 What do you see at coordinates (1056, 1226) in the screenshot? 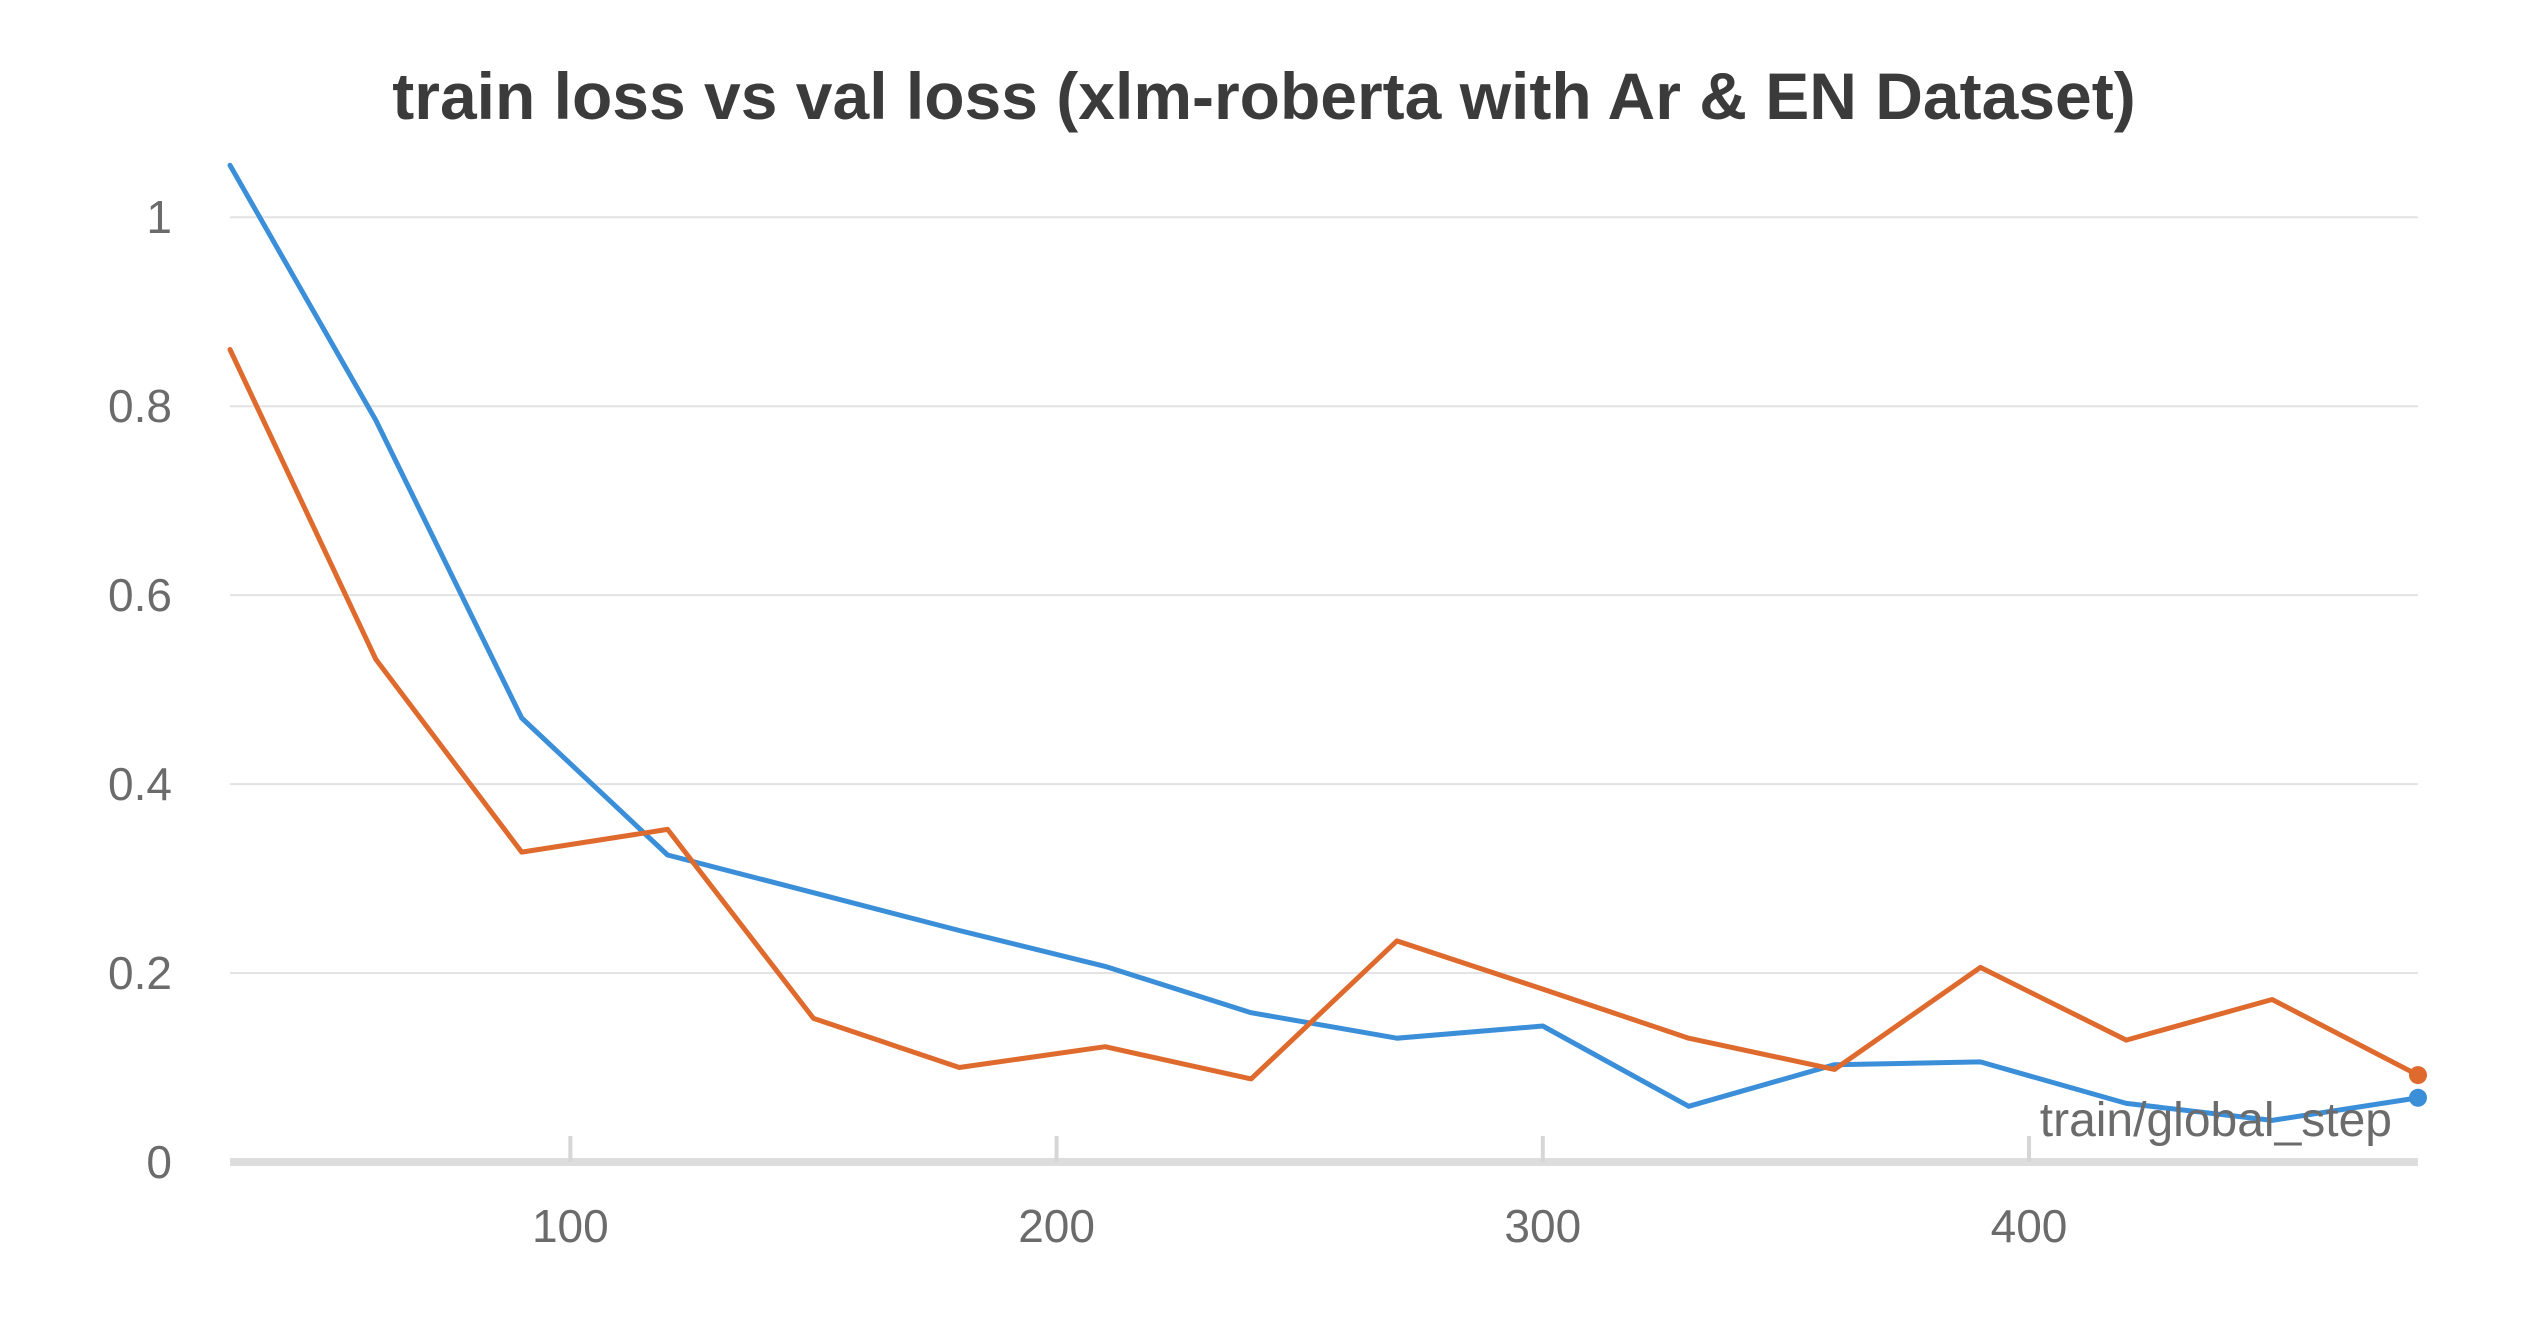
I see `x-tick-label: 200` at bounding box center [1056, 1226].